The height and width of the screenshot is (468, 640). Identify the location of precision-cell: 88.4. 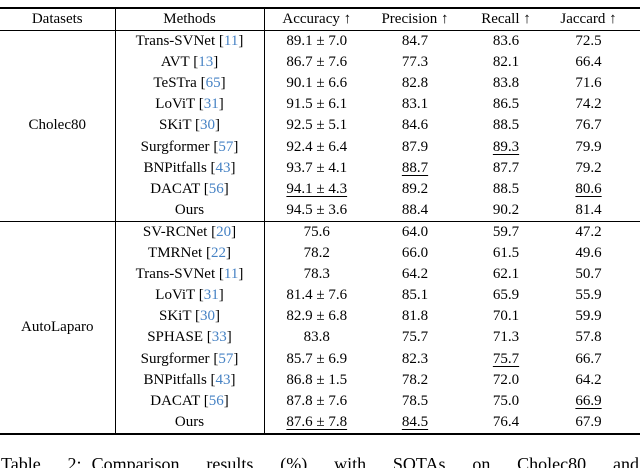
(415, 209).